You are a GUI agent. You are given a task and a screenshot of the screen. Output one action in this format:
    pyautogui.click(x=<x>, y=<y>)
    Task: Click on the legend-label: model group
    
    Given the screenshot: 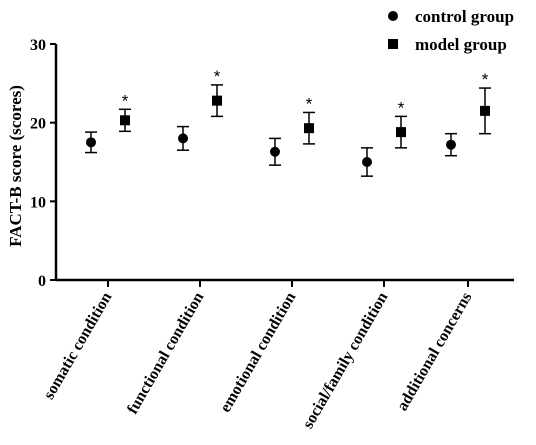 What is the action you would take?
    pyautogui.click(x=461, y=44)
    